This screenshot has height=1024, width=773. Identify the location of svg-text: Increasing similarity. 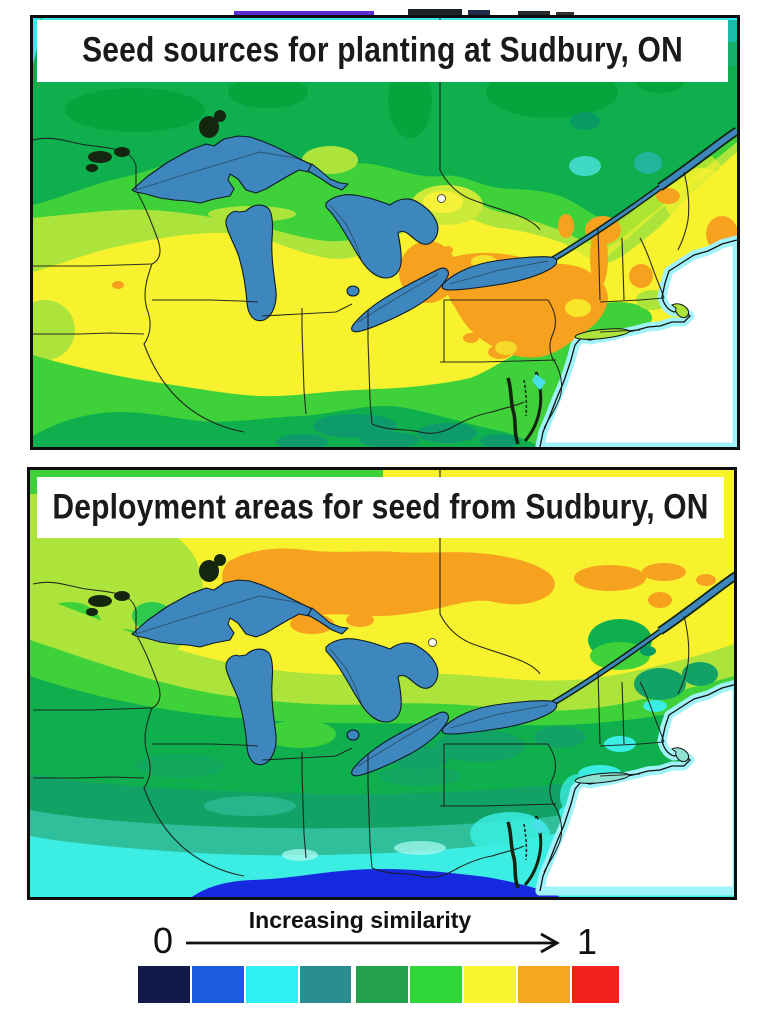
(360, 920).